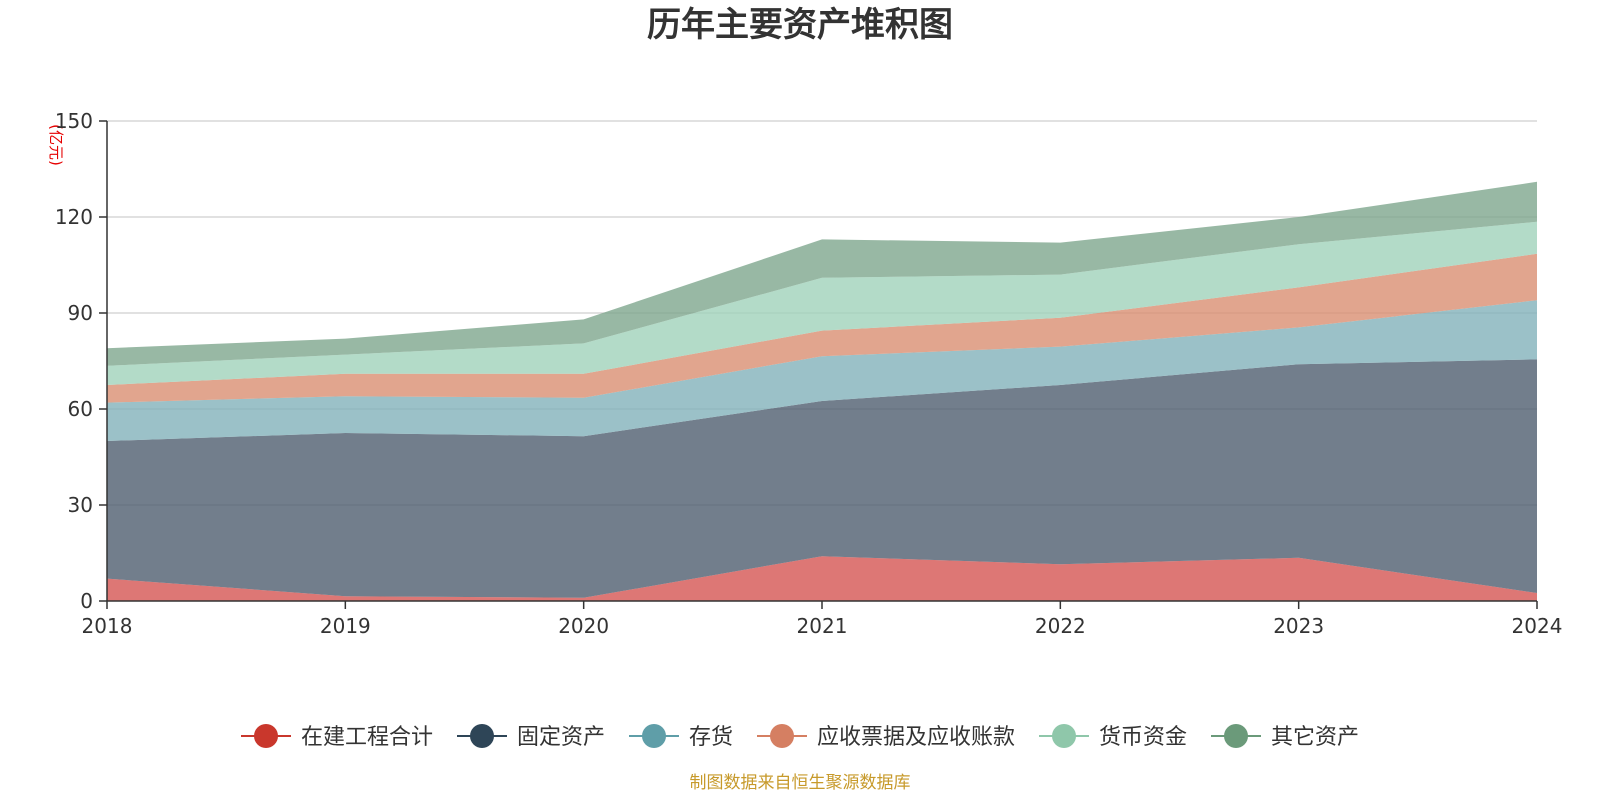 This screenshot has height=800, width=1600. What do you see at coordinates (367, 737) in the screenshot?
I see `legend-label: 在建工程合计` at bounding box center [367, 737].